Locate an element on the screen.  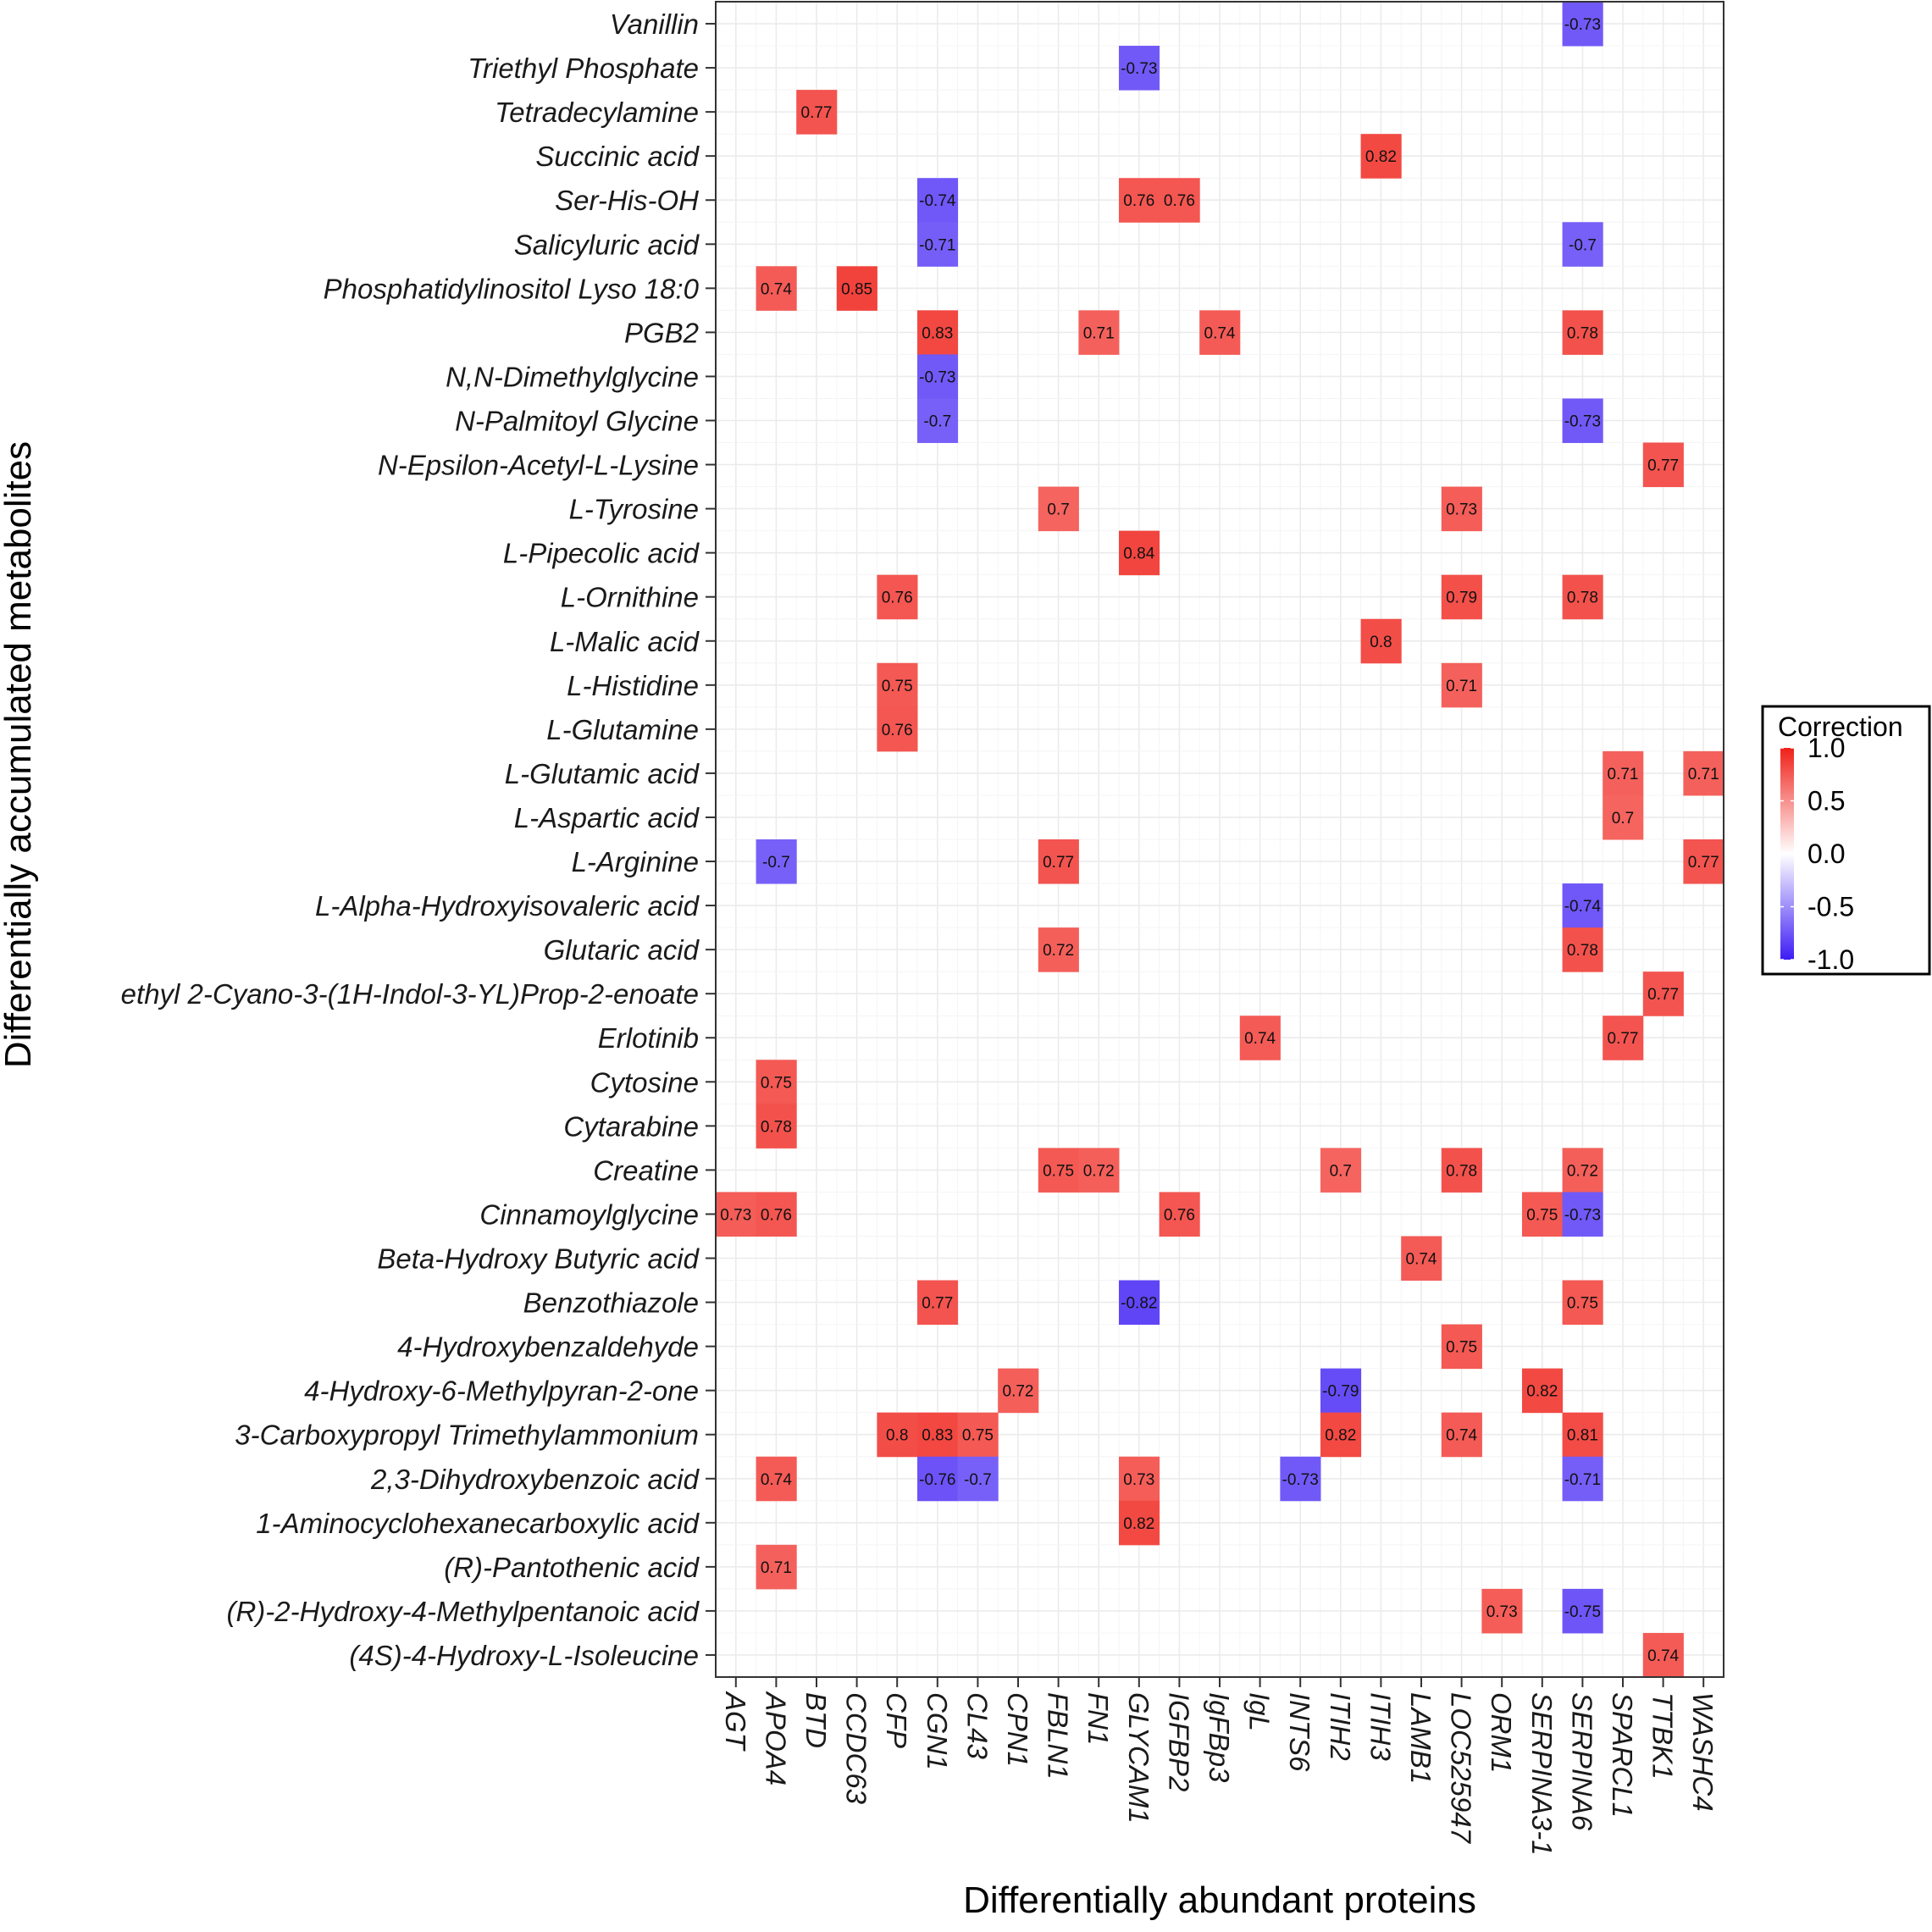
y-tick-label: L-Malic acid is located at coordinates (625, 641).